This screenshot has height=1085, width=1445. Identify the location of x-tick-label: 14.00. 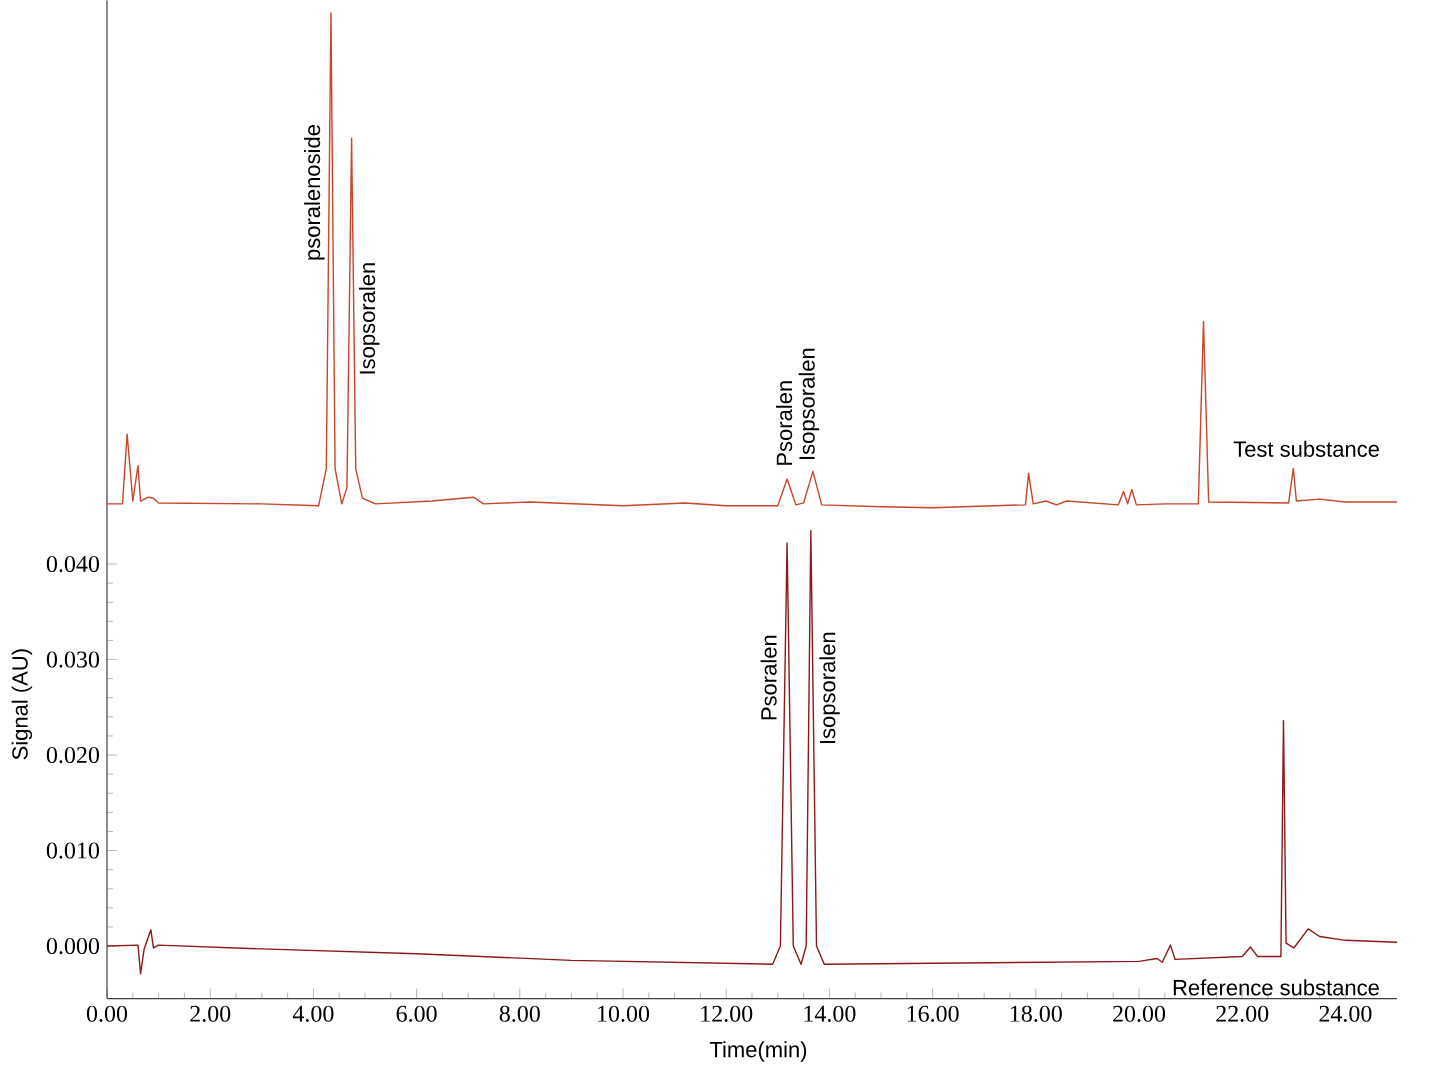
(830, 1014).